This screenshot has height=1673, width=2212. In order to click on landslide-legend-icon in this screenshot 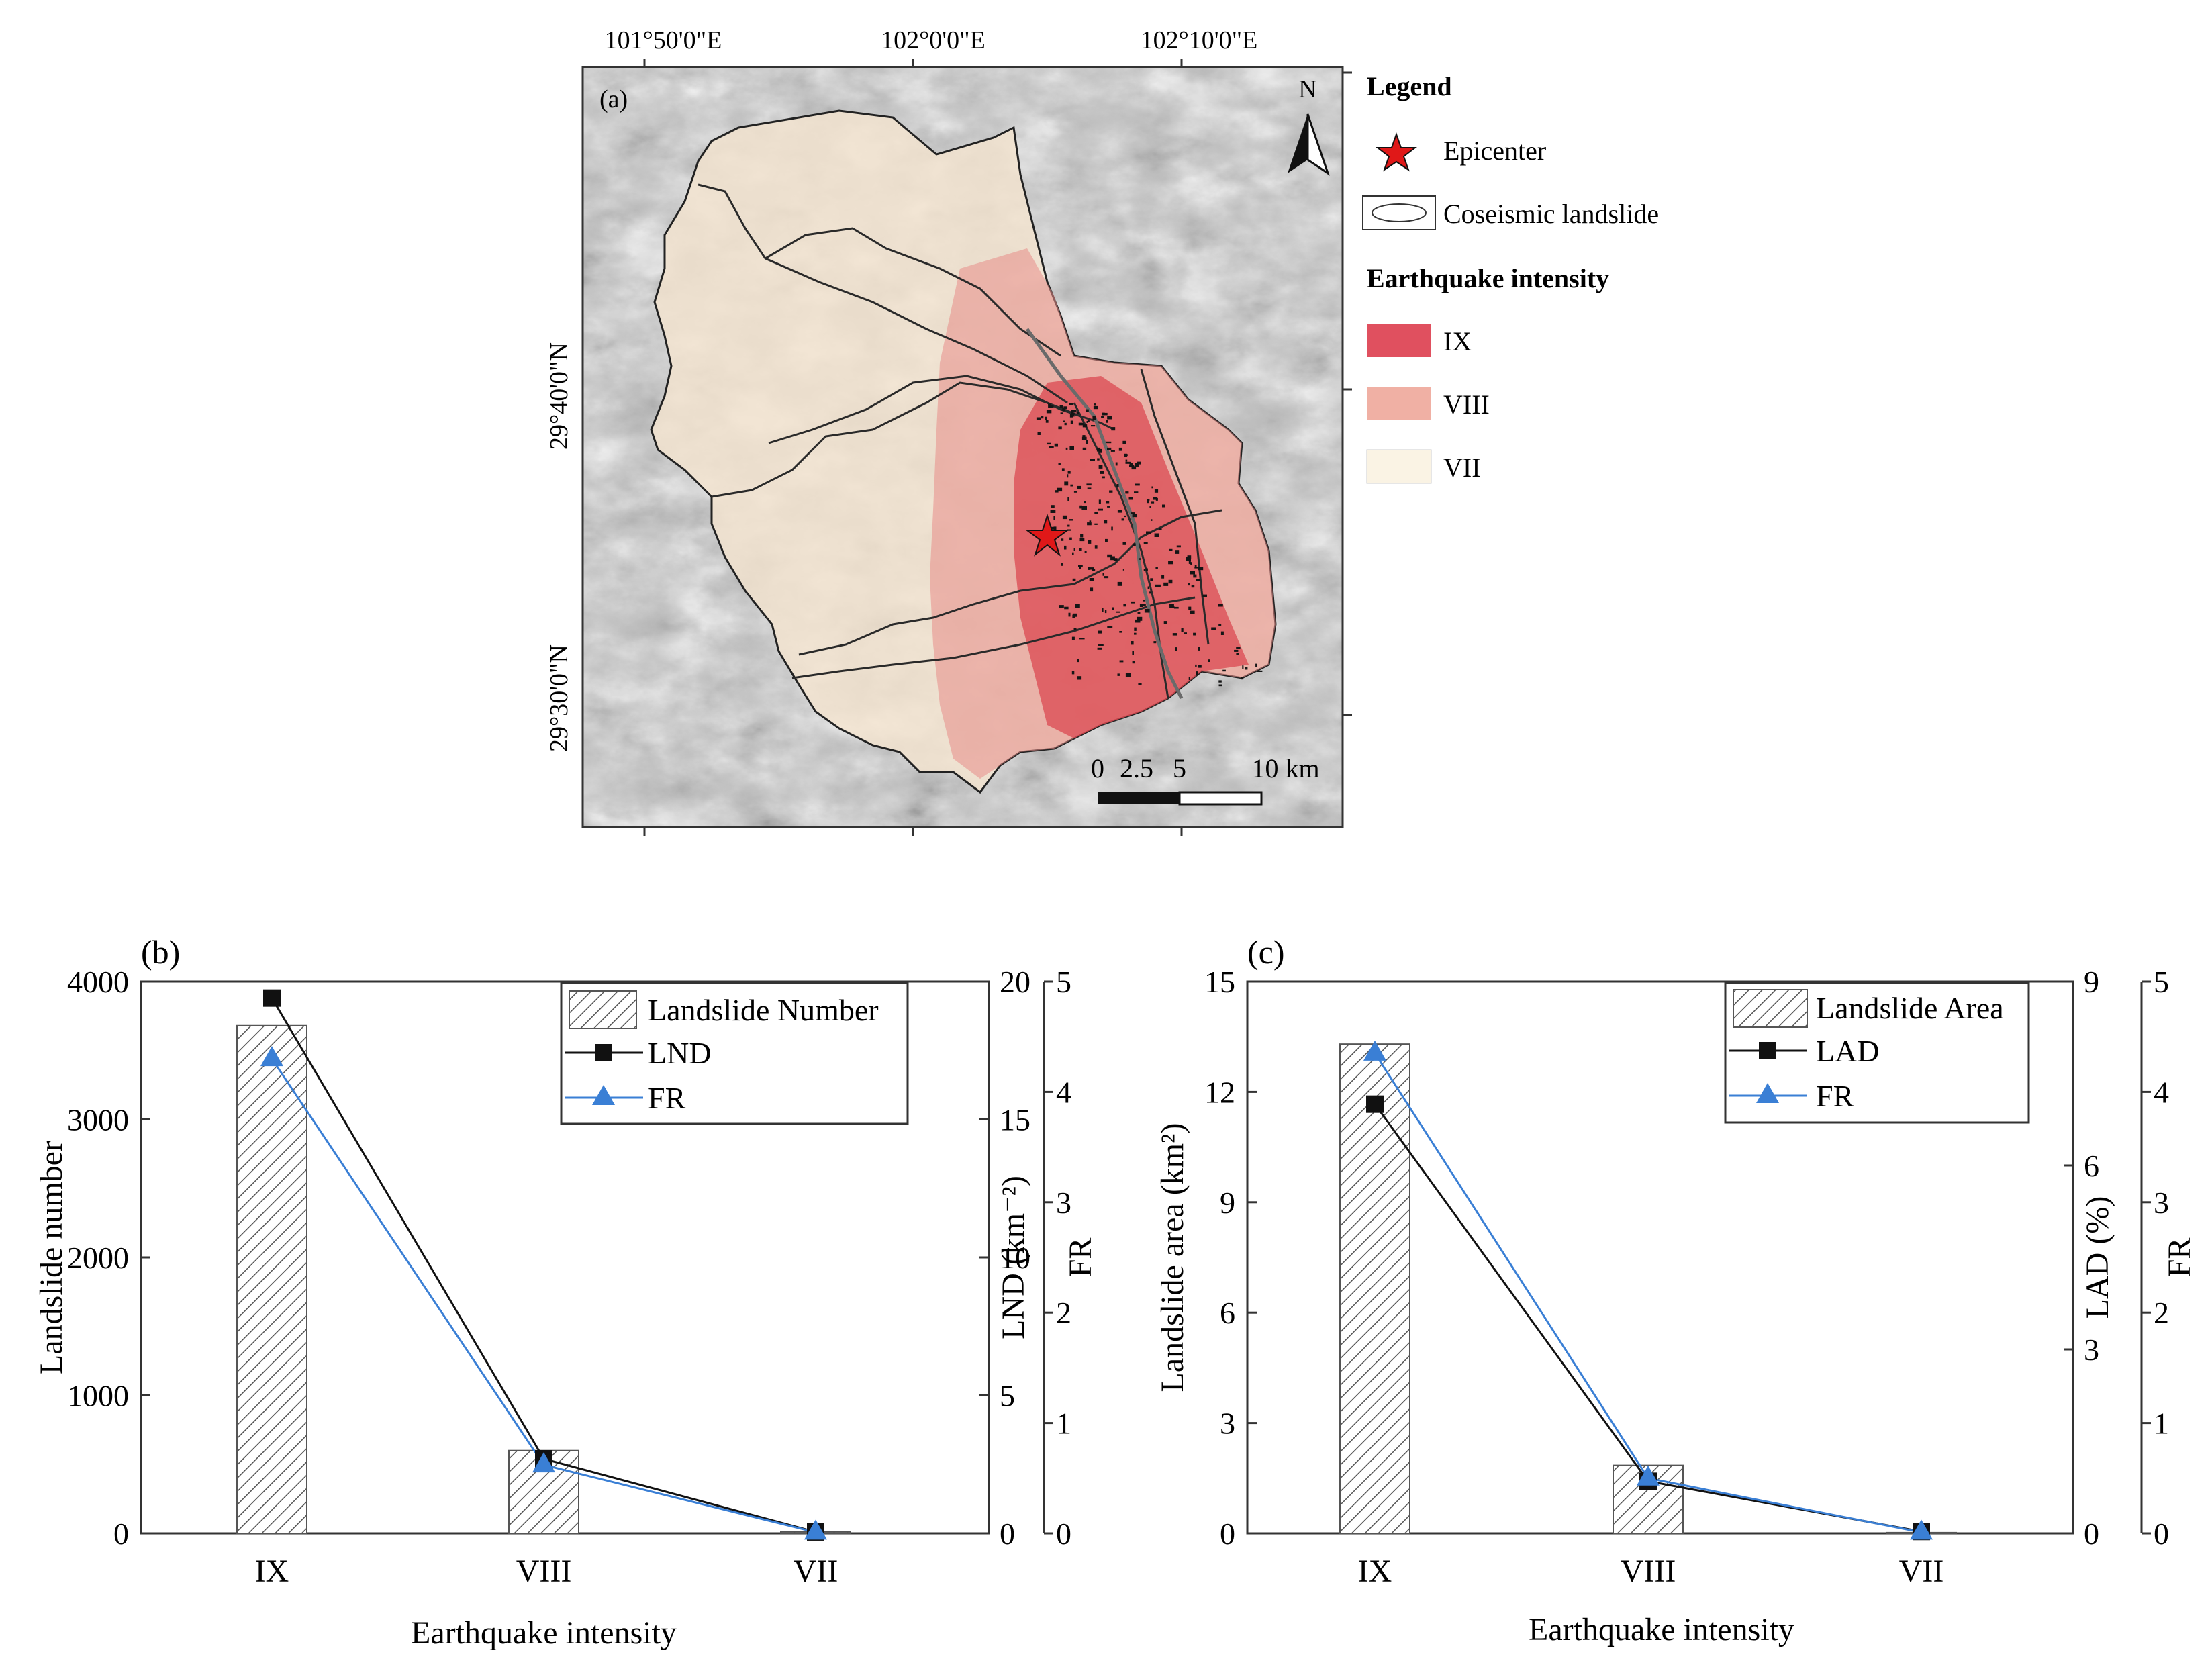, I will do `click(1399, 212)`.